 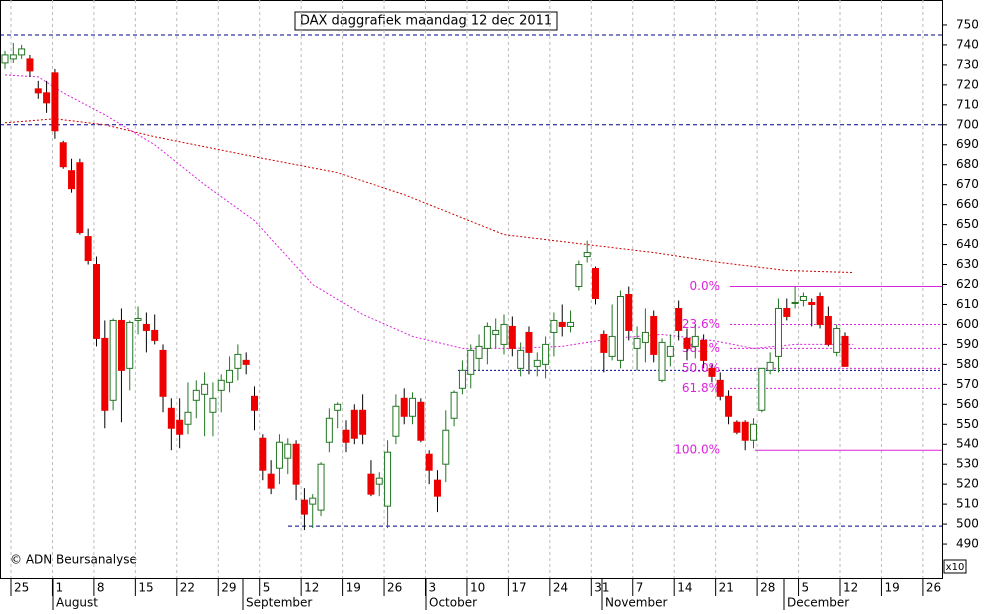 I want to click on fib-label: 100.0%, so click(x=697, y=450).